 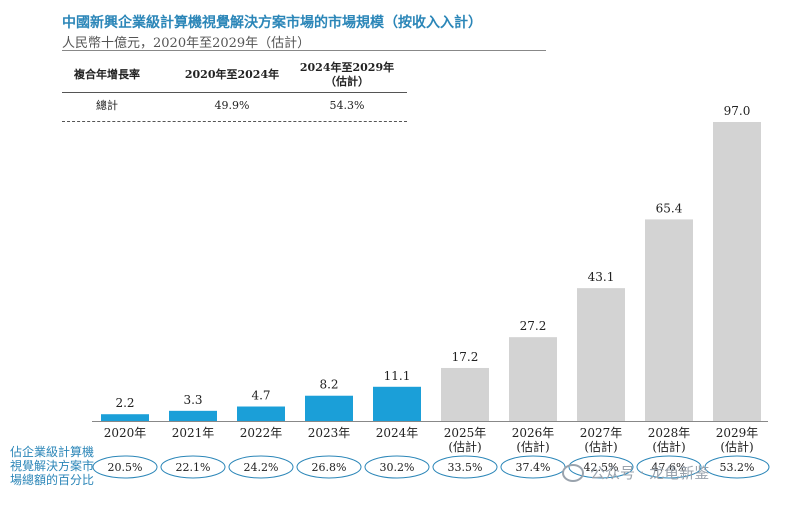 I want to click on x-tick-label-5: 2025年, so click(x=465, y=433).